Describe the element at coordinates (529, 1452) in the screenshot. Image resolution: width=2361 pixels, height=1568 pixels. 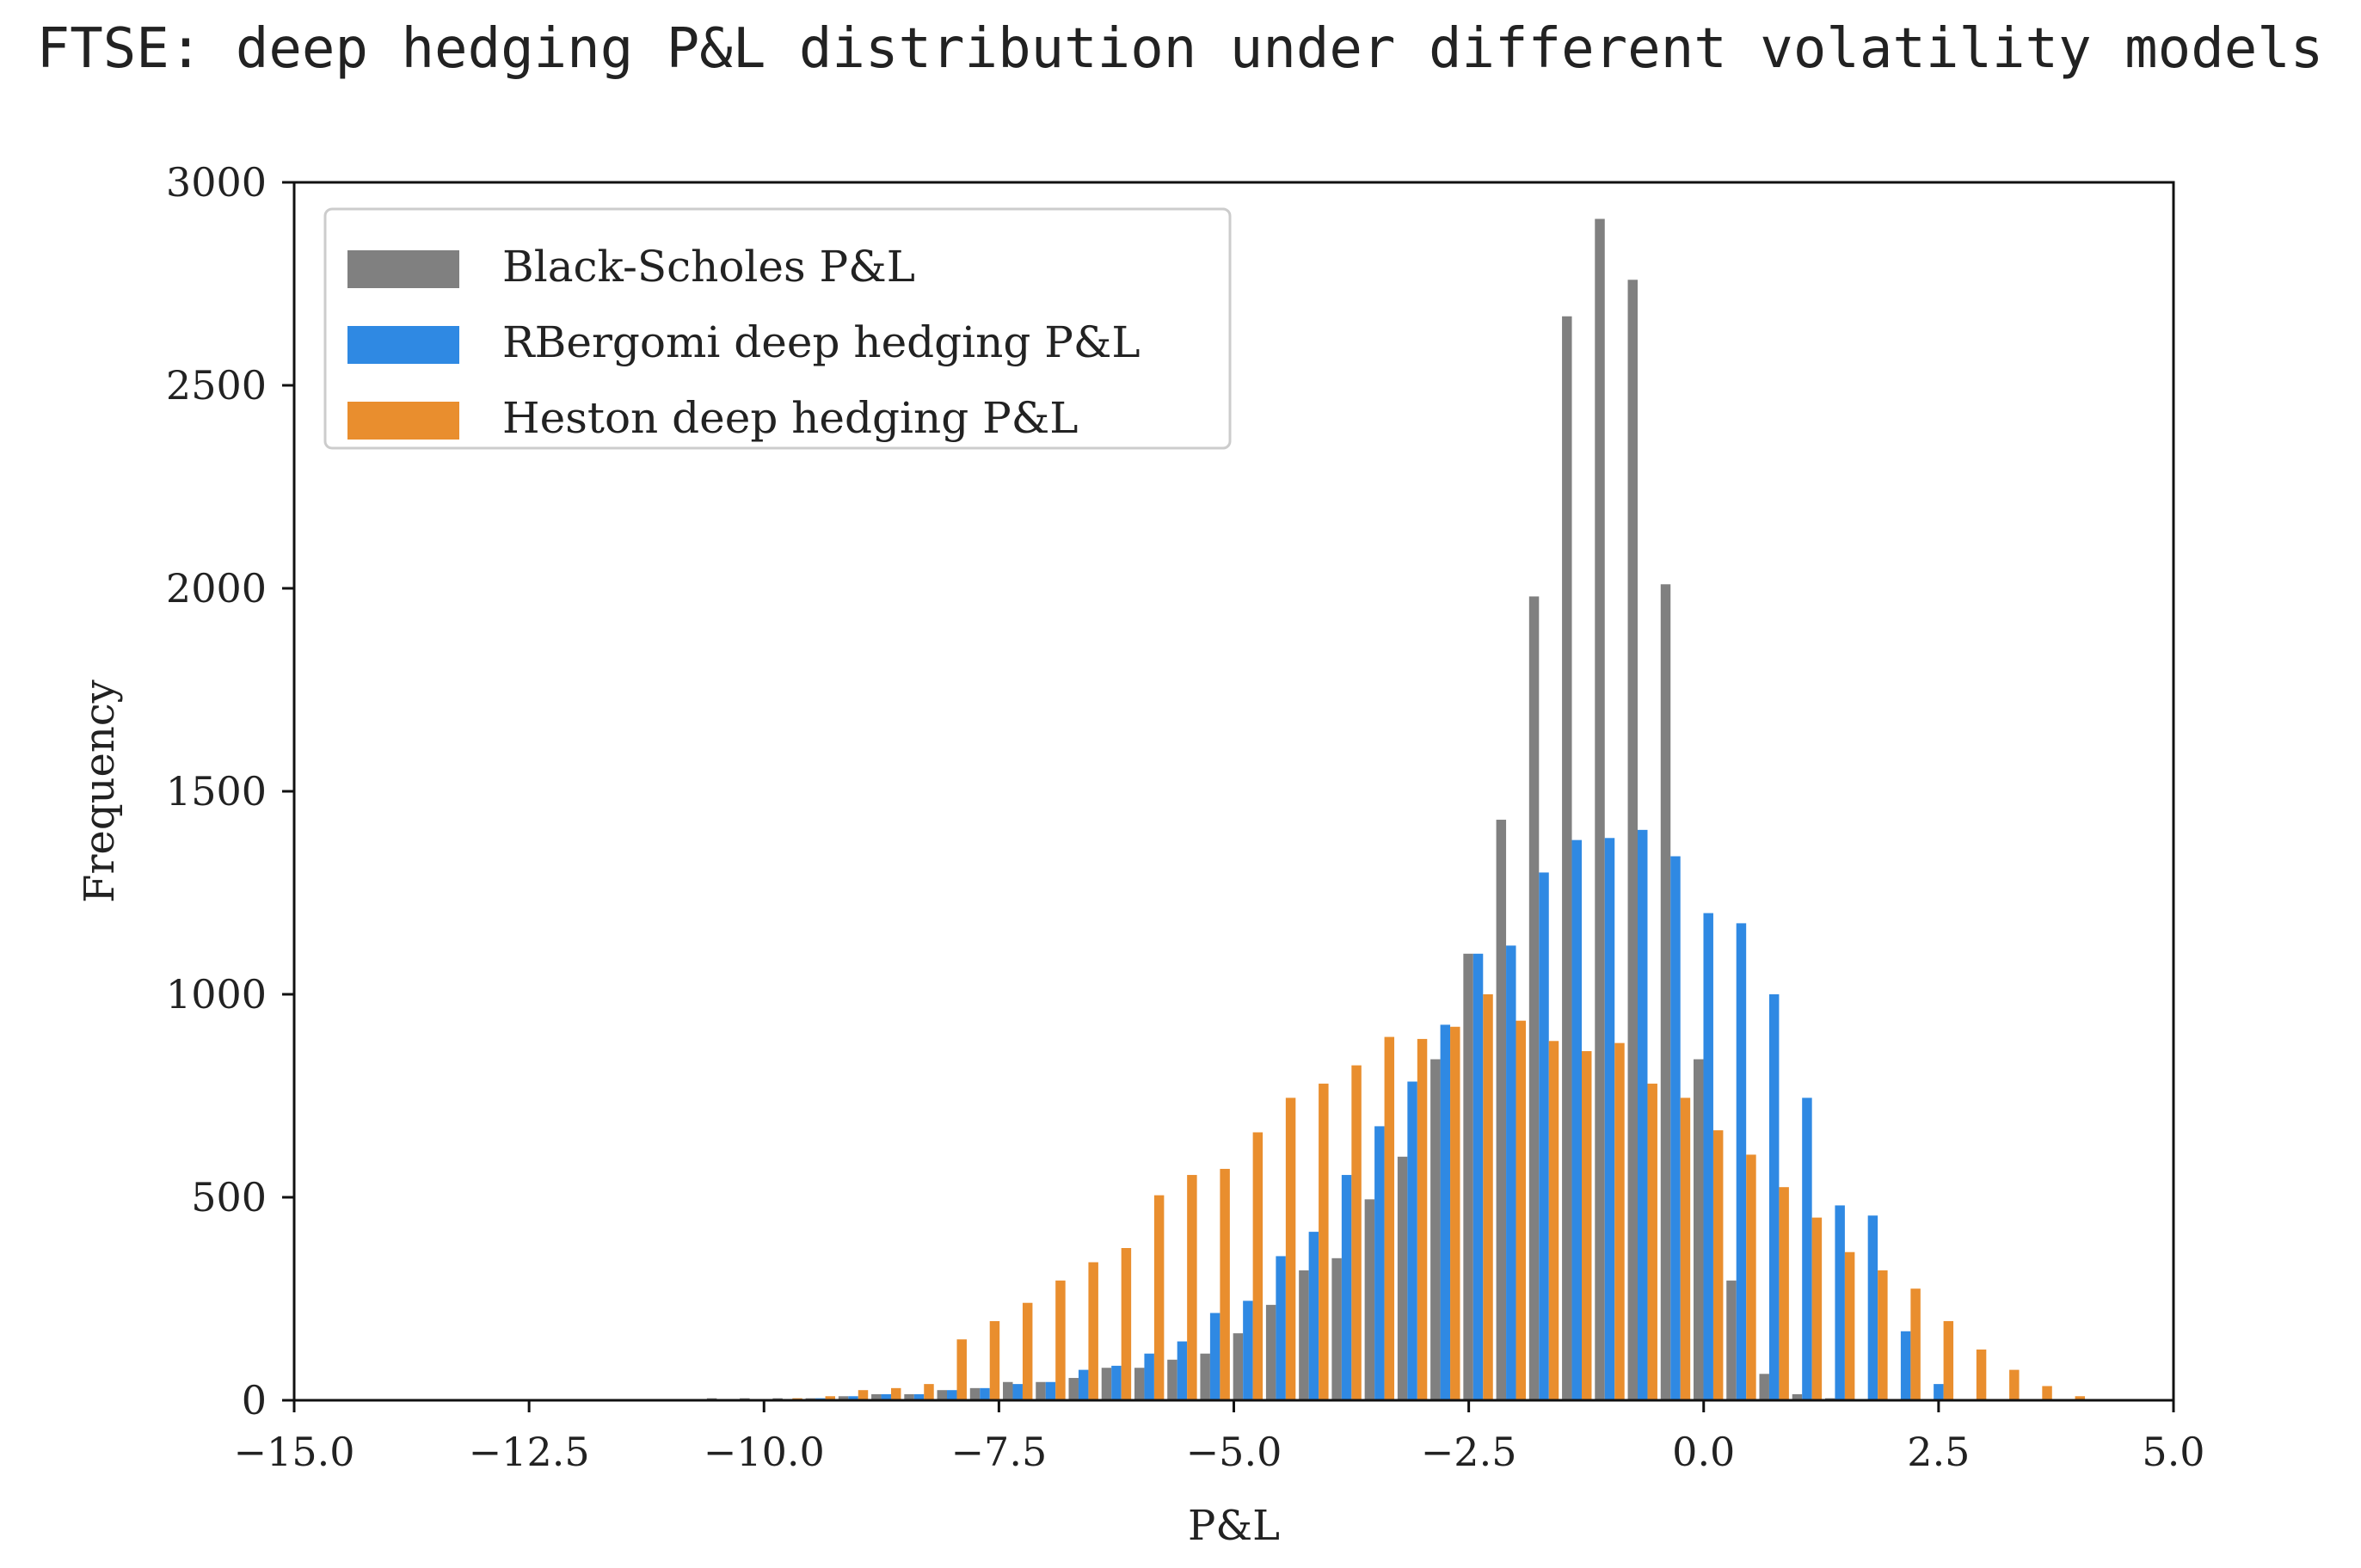
I see `x-tick-label: −12.5` at that location.